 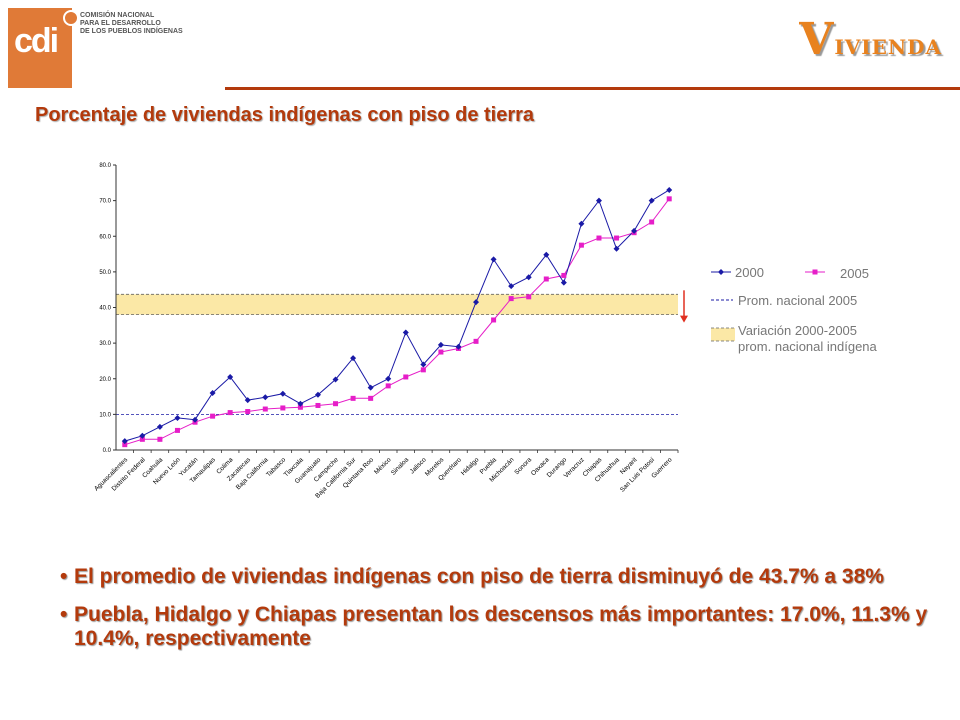 I want to click on y-tick-label: 10.0, so click(x=105, y=415).